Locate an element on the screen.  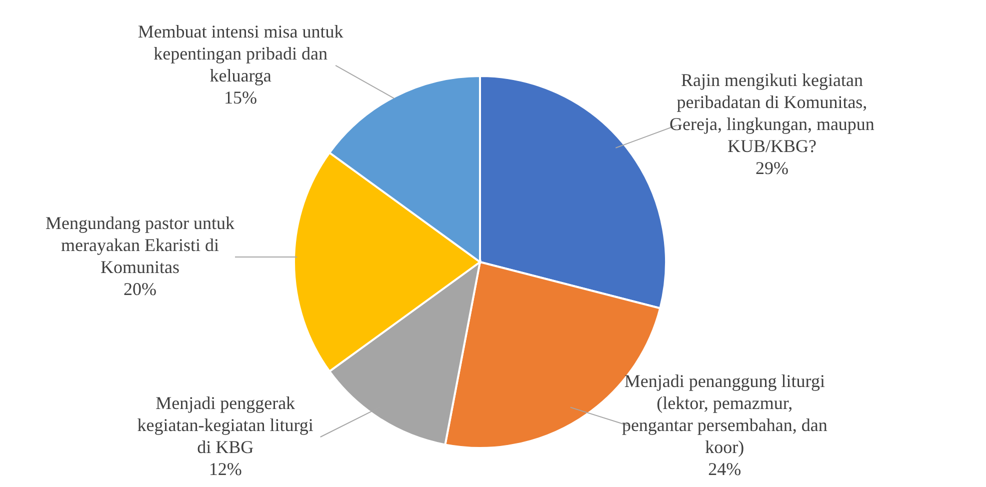
data-label: 20% is located at coordinates (140, 289).